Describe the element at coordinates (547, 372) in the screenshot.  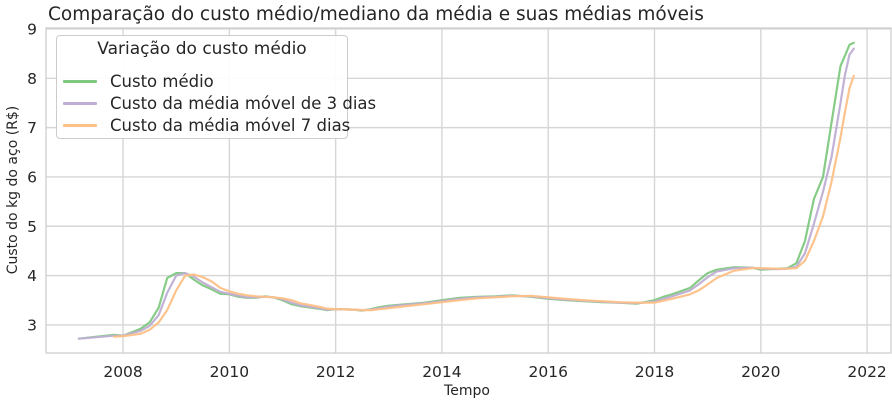
I see `x-tick-label: 2016` at that location.